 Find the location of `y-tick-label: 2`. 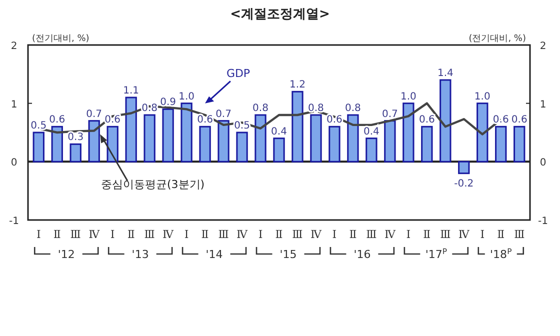

y-tick-label: 2 is located at coordinates (14, 46).